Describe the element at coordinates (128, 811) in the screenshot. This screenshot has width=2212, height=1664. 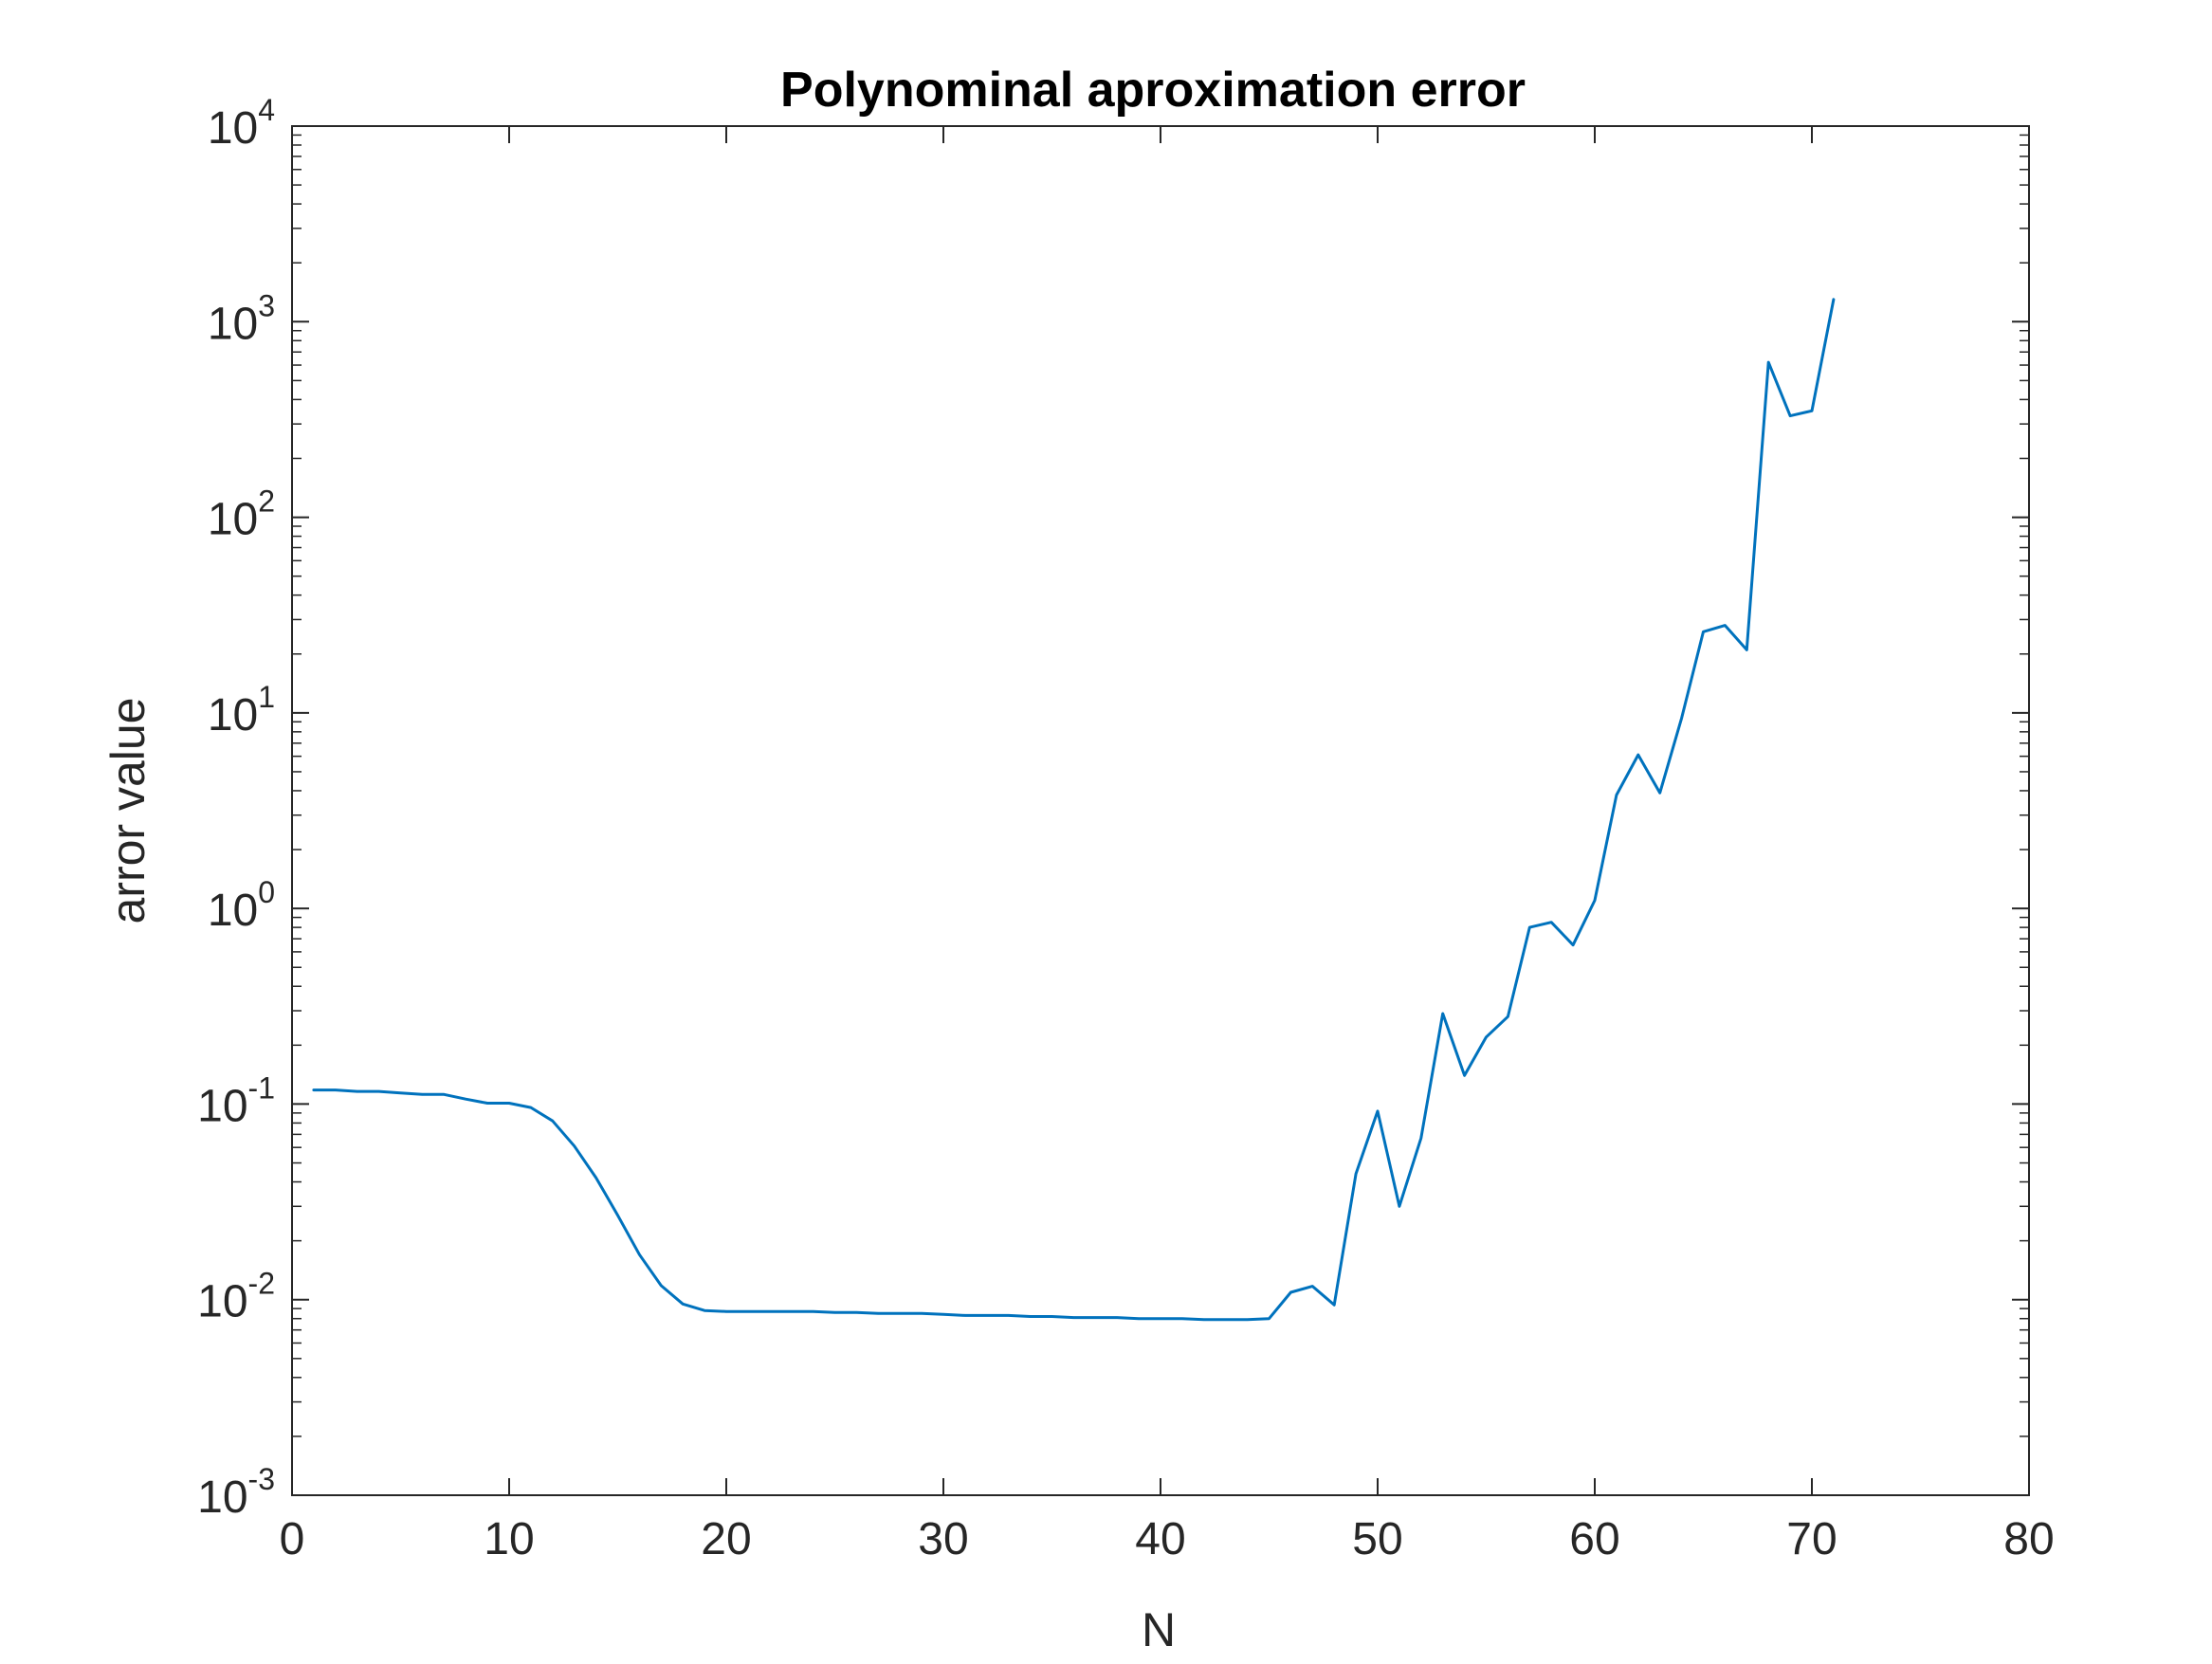
I see `y-axis-label: arror value` at that location.